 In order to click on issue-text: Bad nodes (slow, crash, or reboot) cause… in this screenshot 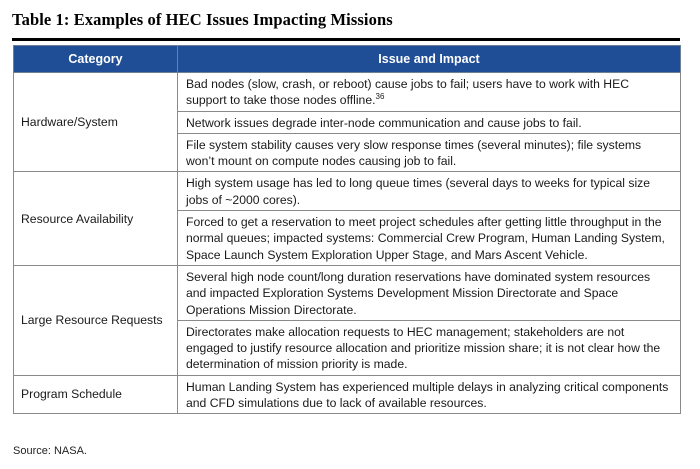, I will do `click(408, 92)`.